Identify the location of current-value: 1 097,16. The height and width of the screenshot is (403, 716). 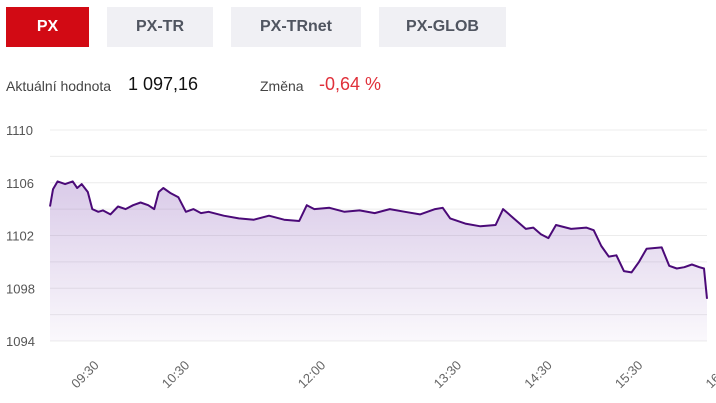
(163, 84).